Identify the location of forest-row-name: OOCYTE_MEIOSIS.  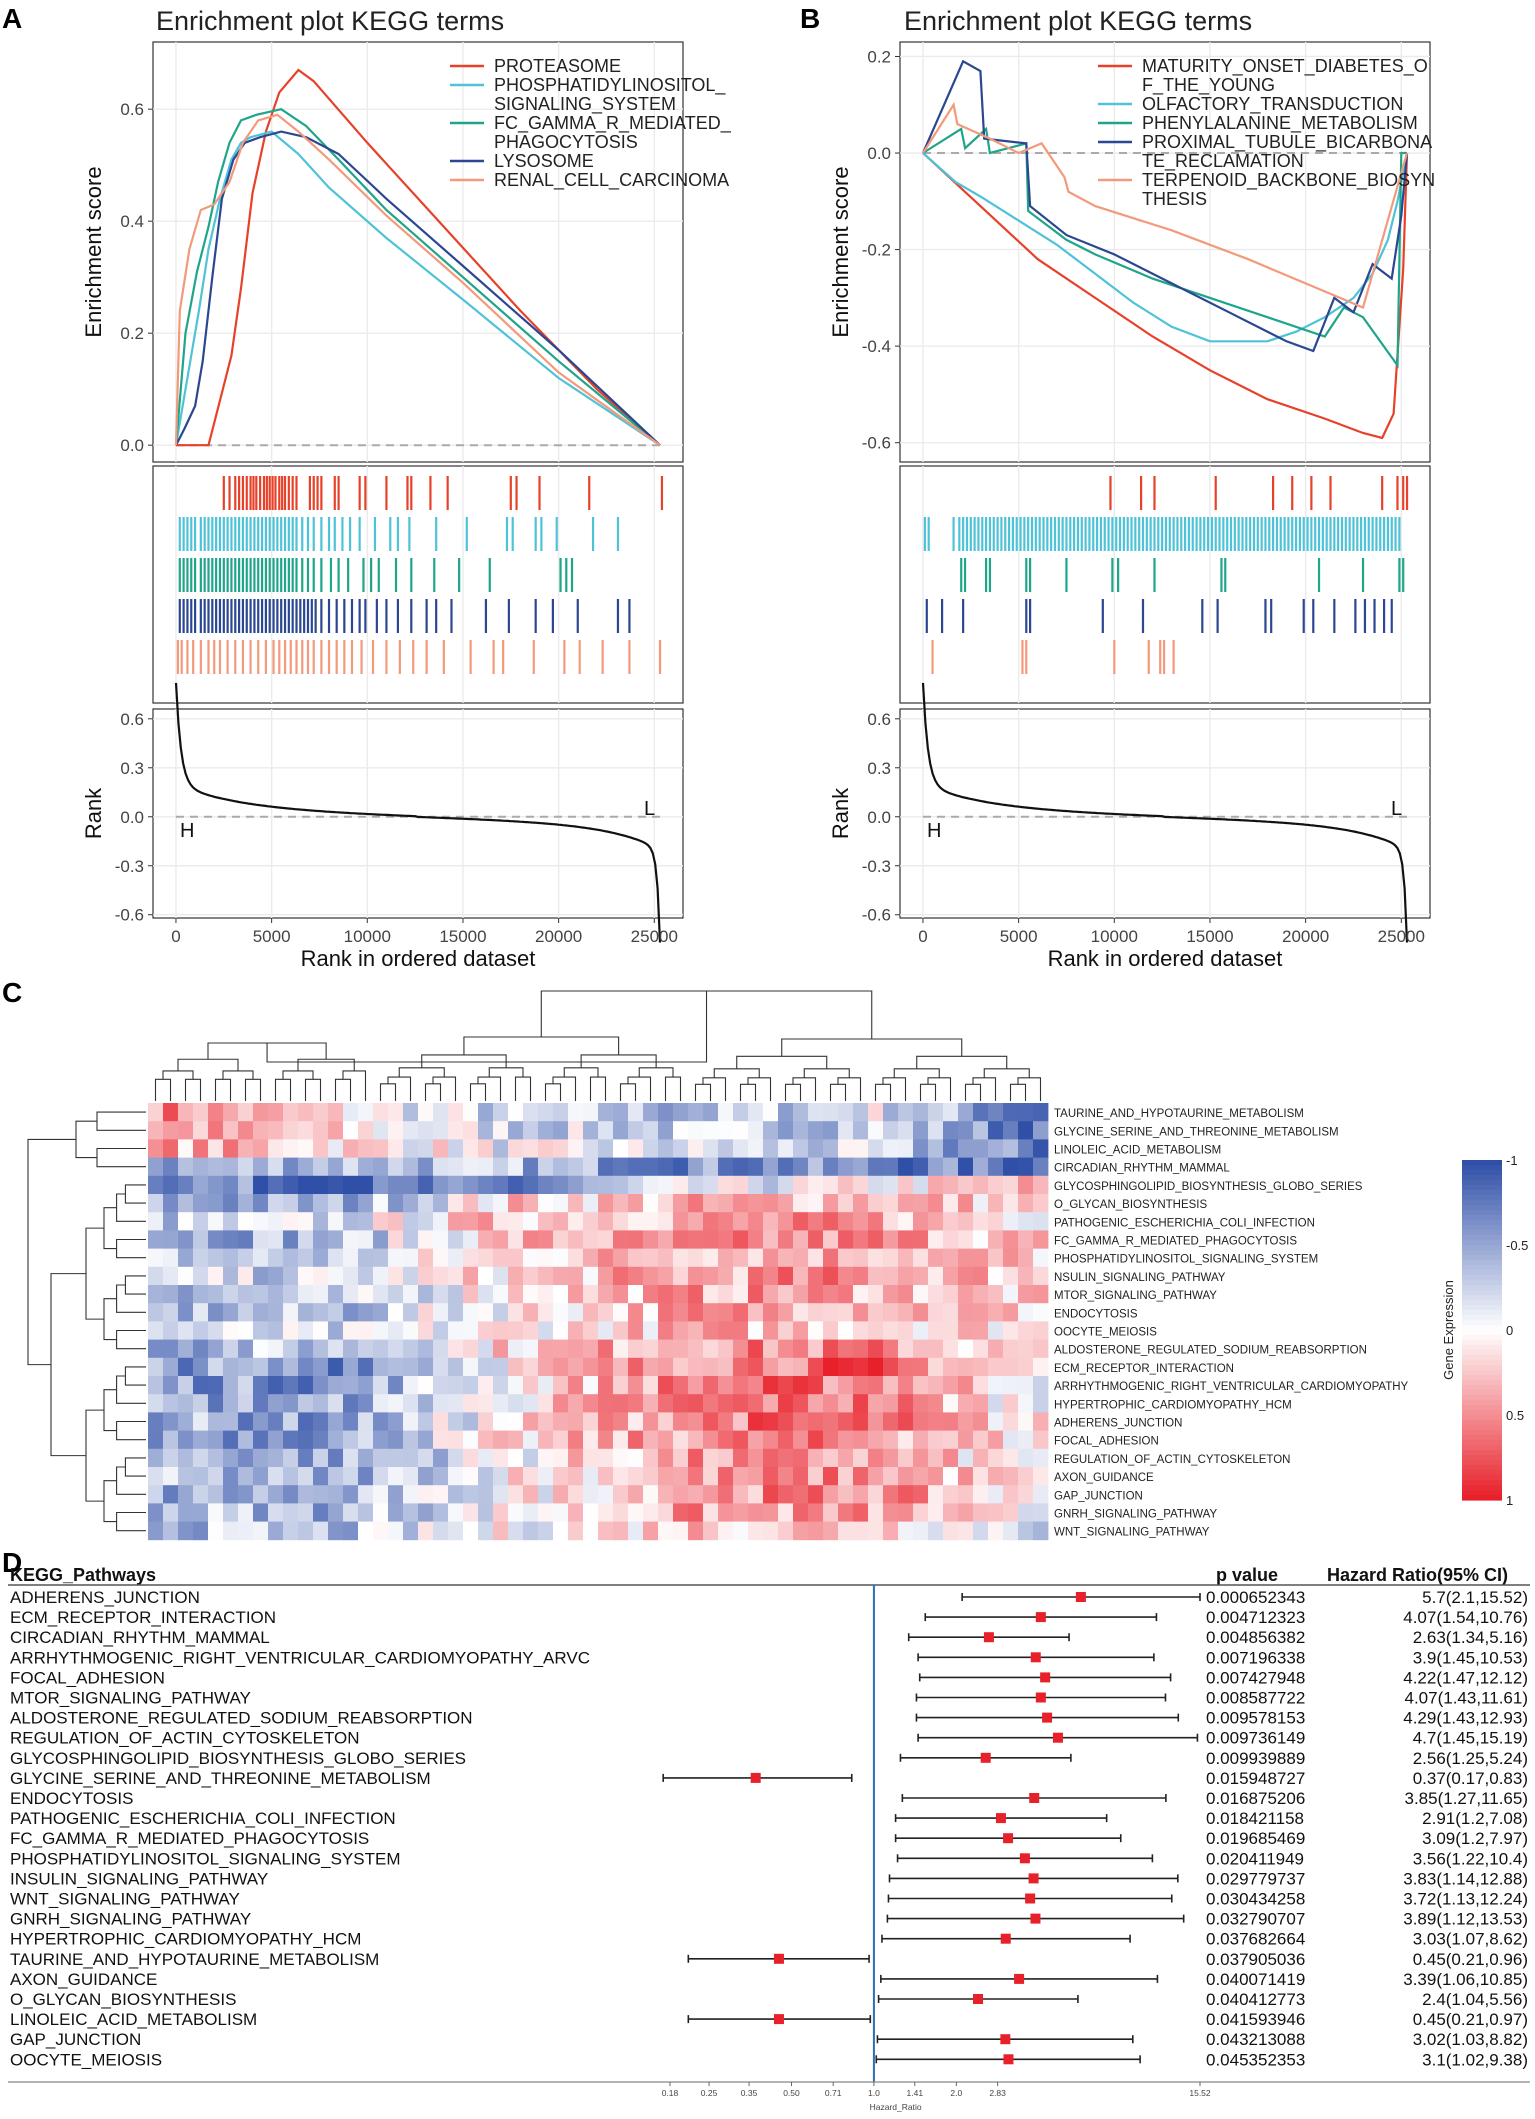
(86, 2059).